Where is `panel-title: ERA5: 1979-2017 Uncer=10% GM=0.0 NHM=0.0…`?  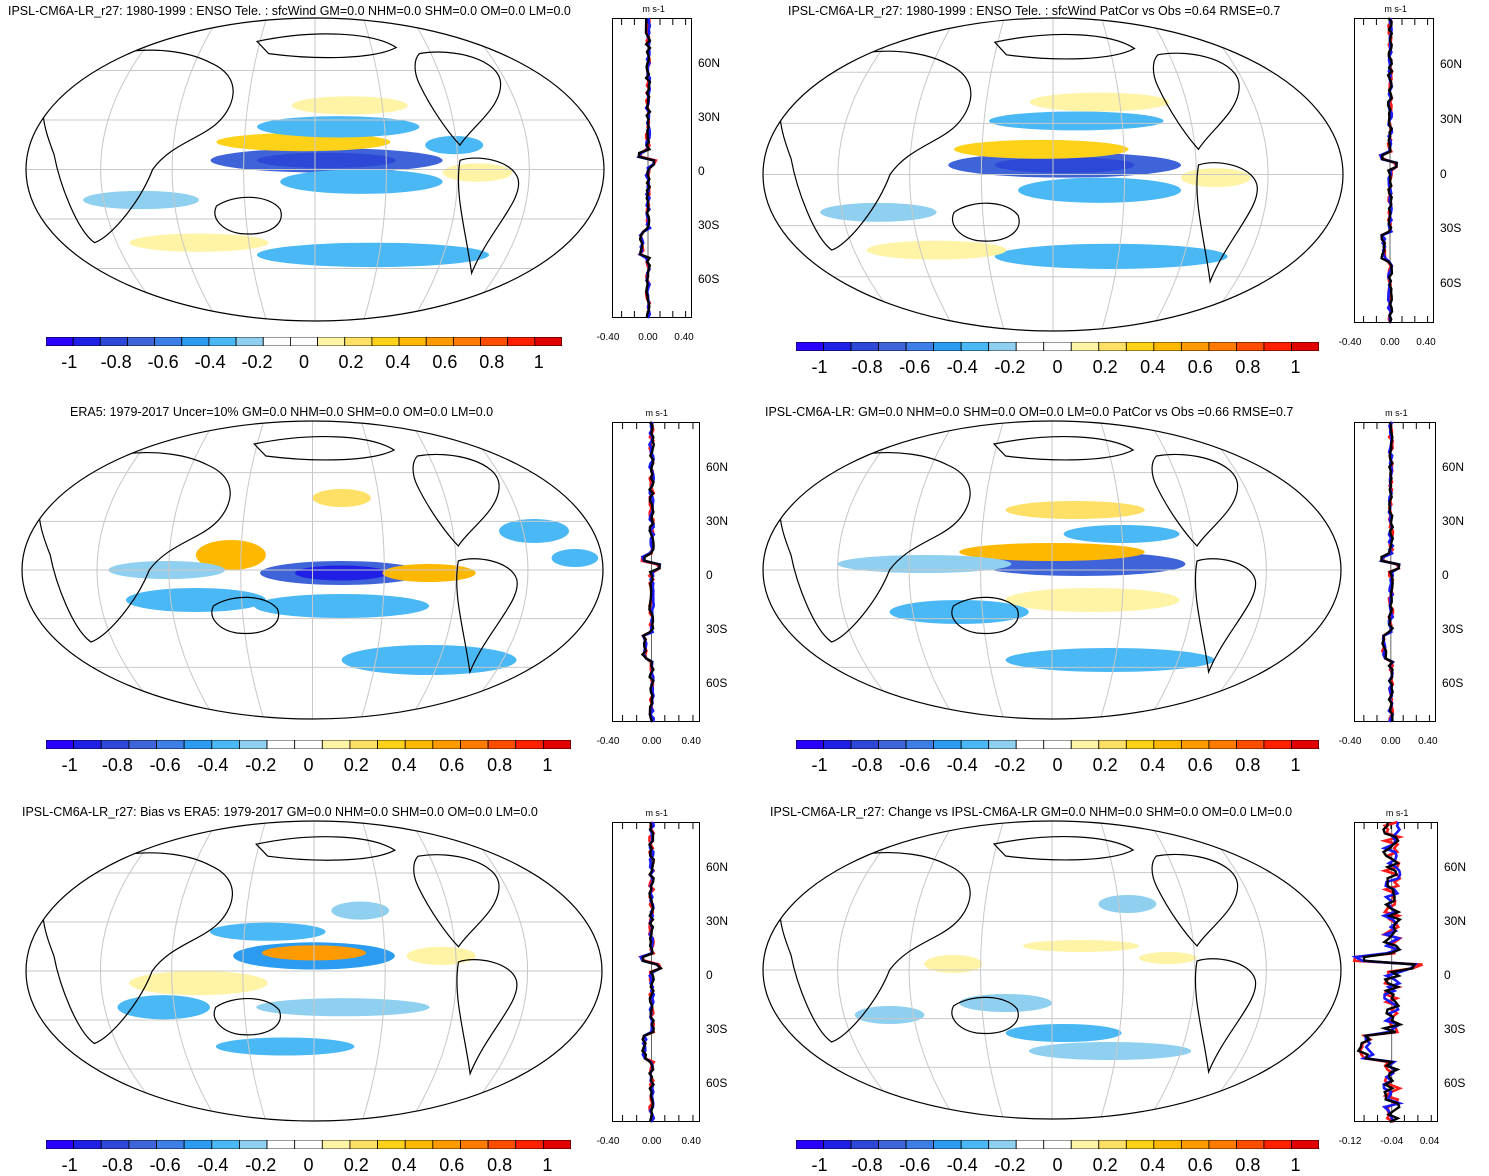 panel-title: ERA5: 1979-2017 Uncer=10% GM=0.0 NHM=0.0… is located at coordinates (282, 412).